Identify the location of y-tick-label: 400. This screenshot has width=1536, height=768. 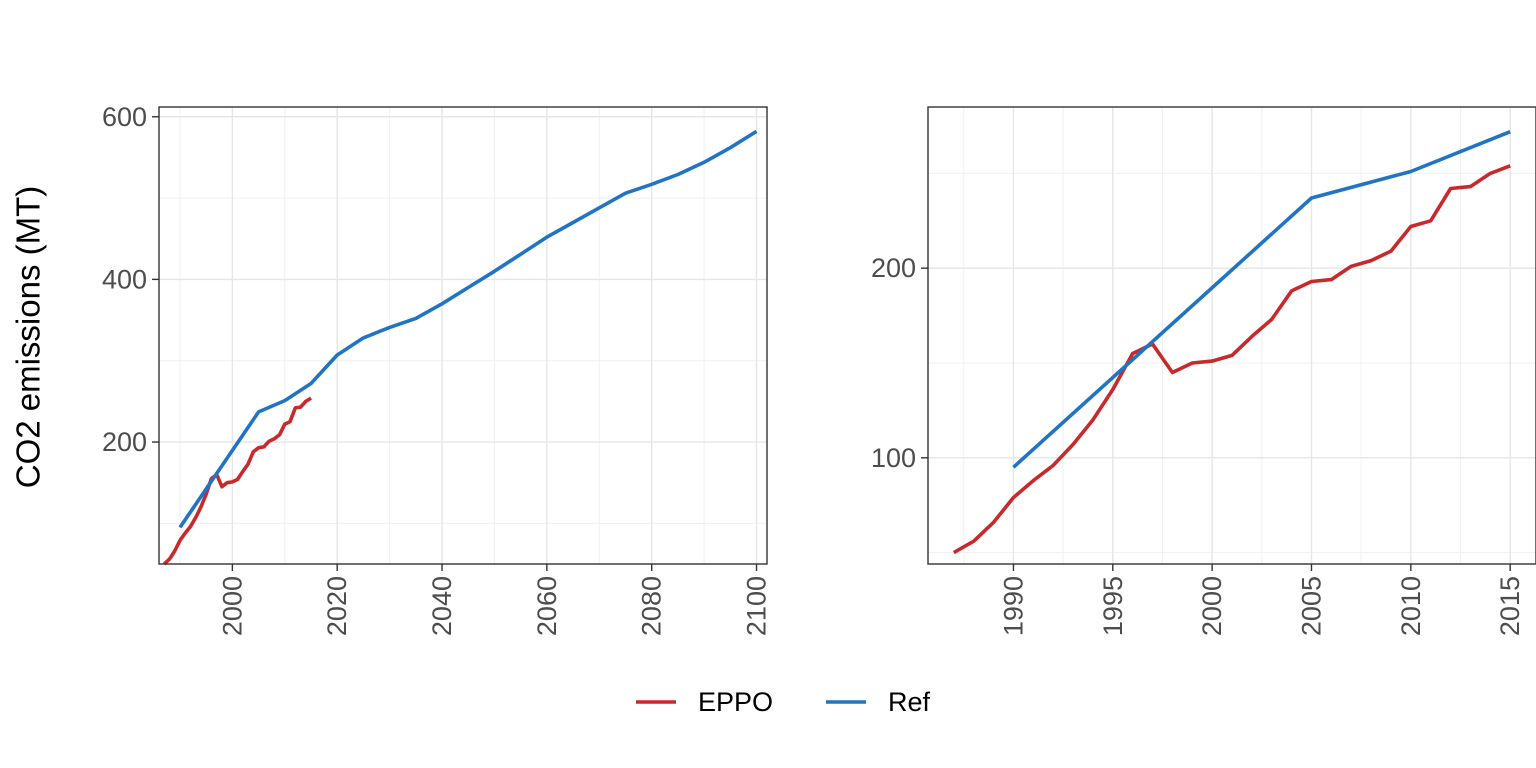
(124, 279).